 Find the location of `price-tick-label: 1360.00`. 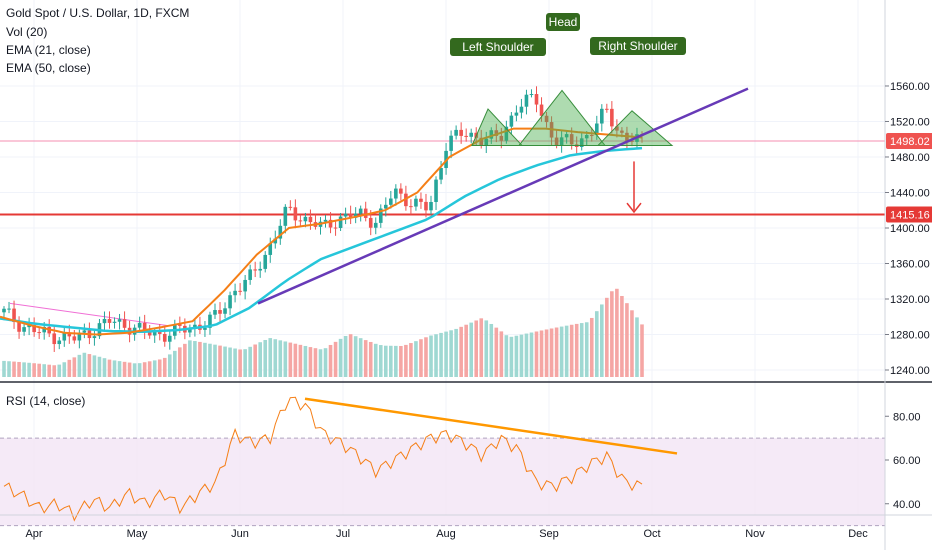

price-tick-label: 1360.00 is located at coordinates (910, 264).